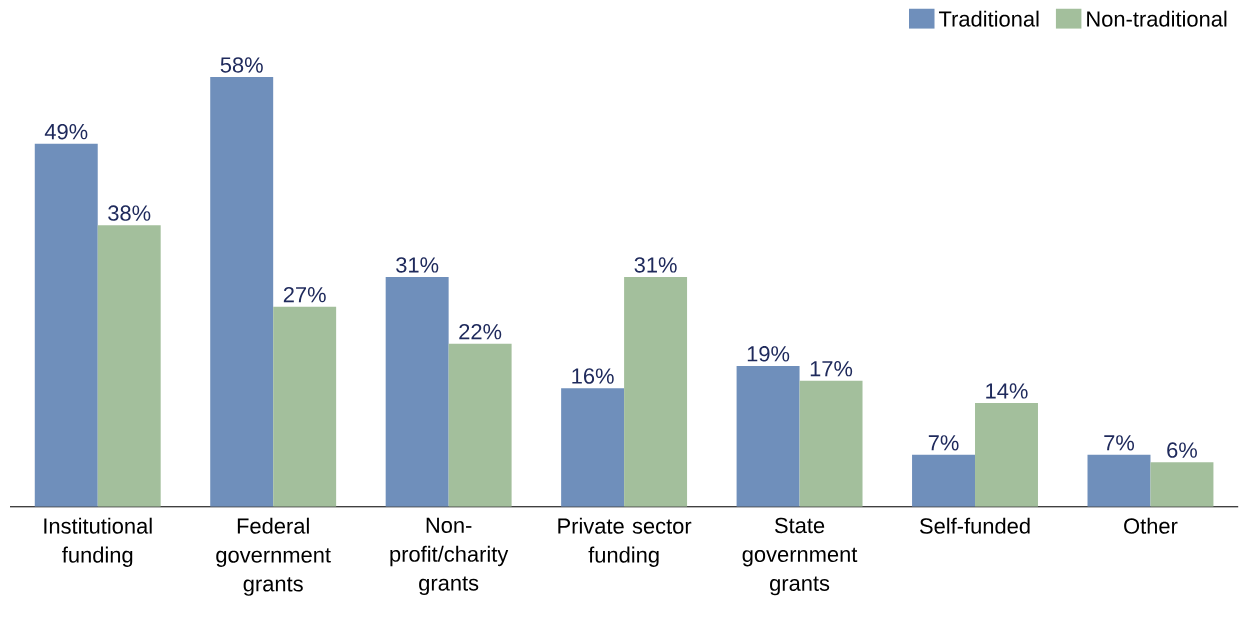 This screenshot has height=627, width=1239. I want to click on data-label: 19%, so click(768, 354).